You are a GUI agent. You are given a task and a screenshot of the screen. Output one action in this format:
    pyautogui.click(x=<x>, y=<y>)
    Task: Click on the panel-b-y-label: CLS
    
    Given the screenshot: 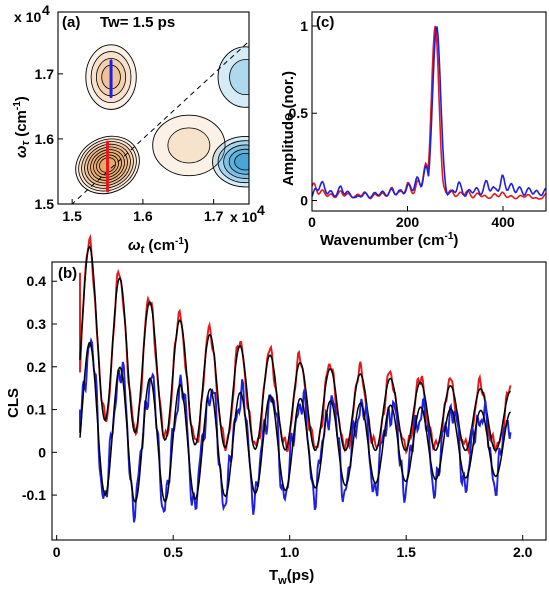 What is the action you would take?
    pyautogui.click(x=13, y=403)
    